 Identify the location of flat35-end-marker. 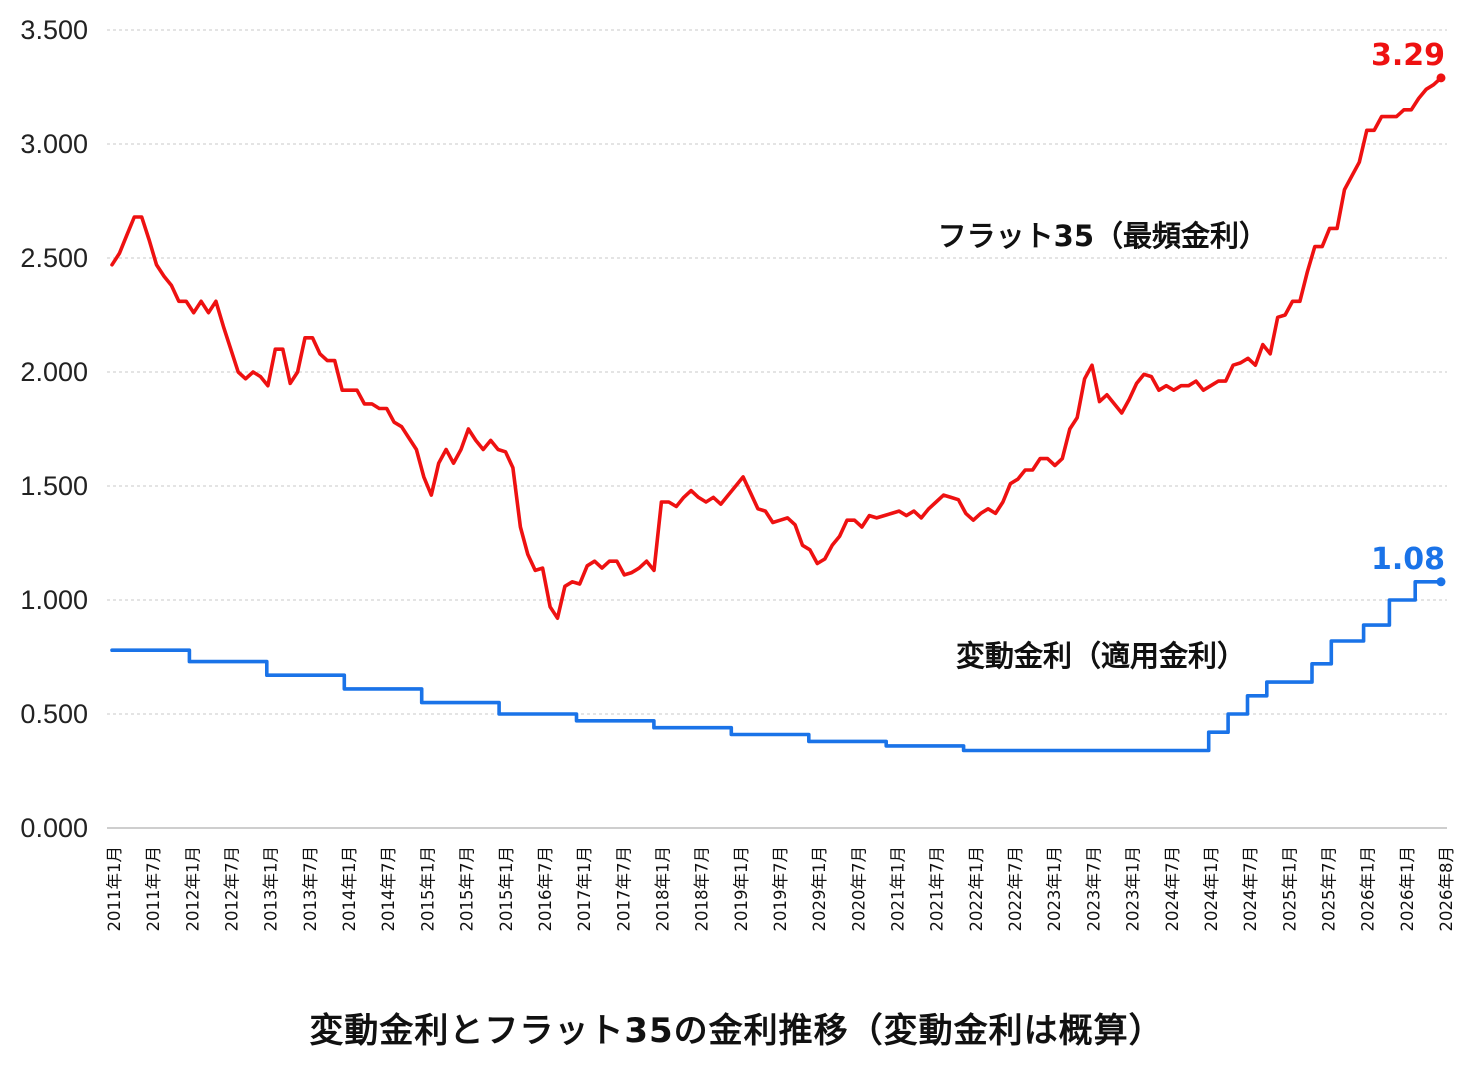
(1441, 78).